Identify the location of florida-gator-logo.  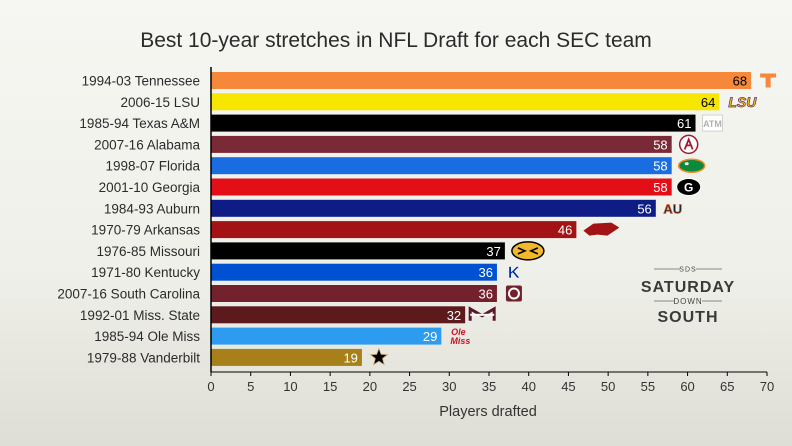
(691, 165).